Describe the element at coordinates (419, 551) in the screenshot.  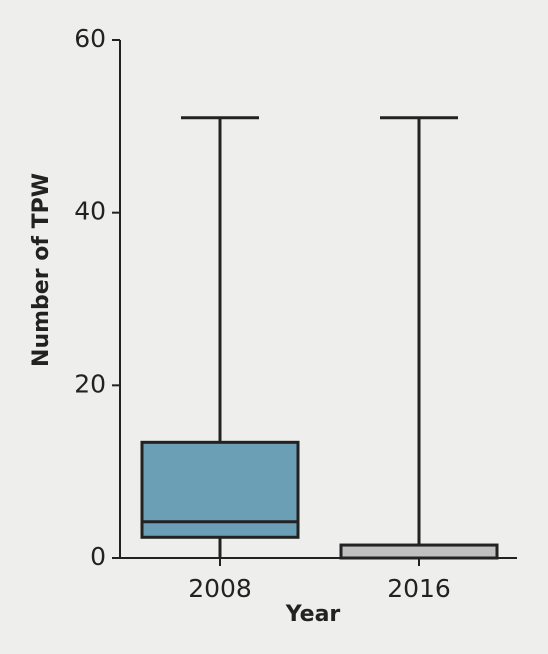
I see `box` at that location.